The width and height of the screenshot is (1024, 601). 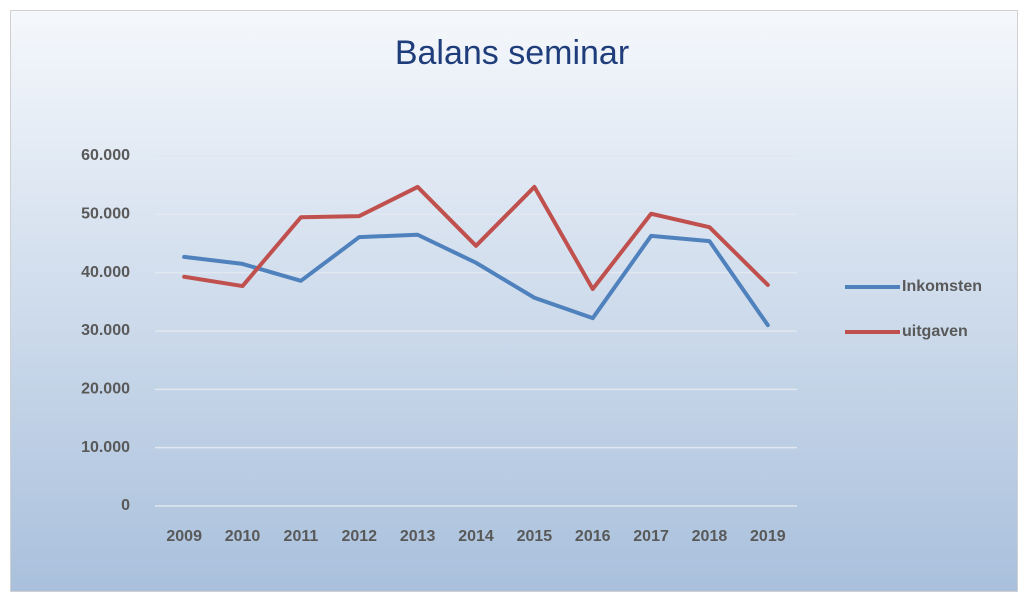 What do you see at coordinates (935, 331) in the screenshot?
I see `legend-label: uitgaven` at bounding box center [935, 331].